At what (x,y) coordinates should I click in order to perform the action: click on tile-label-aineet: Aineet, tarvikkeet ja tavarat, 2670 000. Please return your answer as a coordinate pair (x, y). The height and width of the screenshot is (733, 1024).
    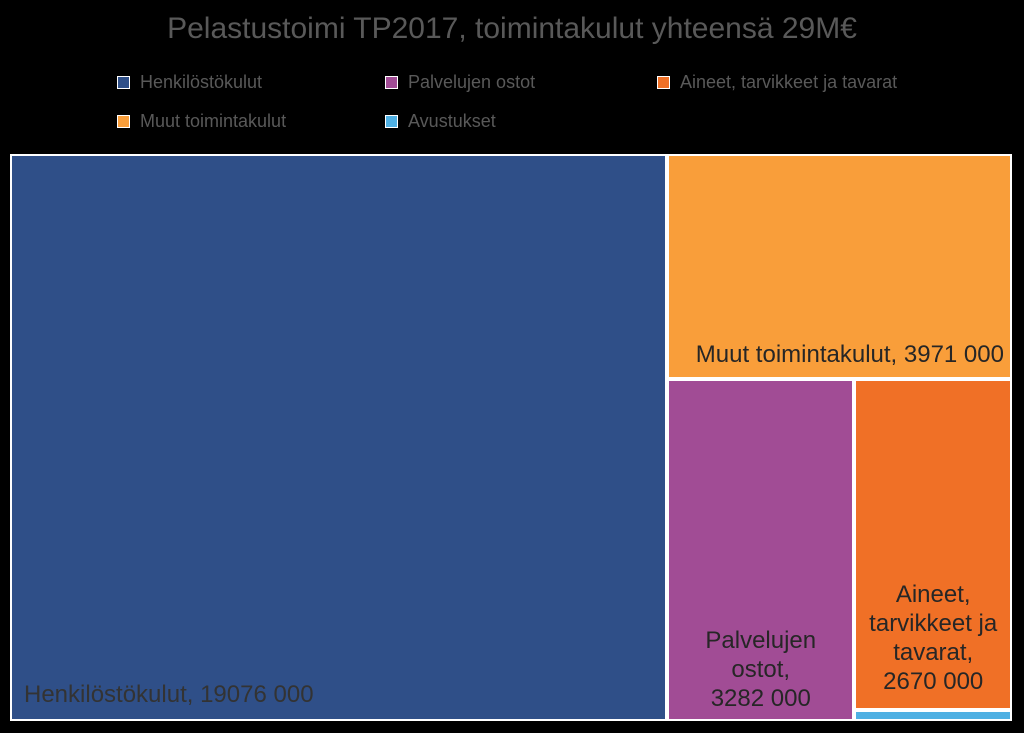
    Looking at the image, I should click on (933, 638).